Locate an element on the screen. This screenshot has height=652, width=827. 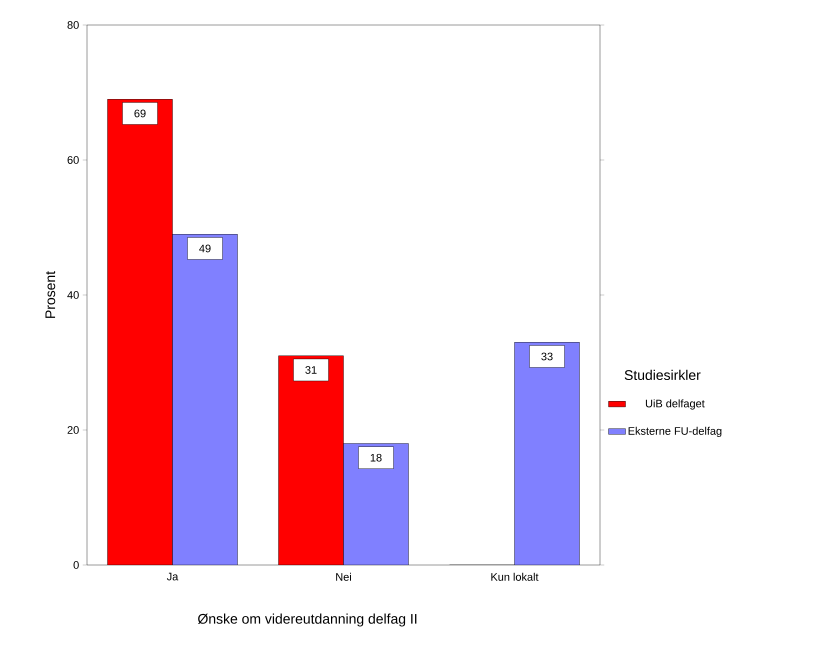
data-label: 49 is located at coordinates (205, 248).